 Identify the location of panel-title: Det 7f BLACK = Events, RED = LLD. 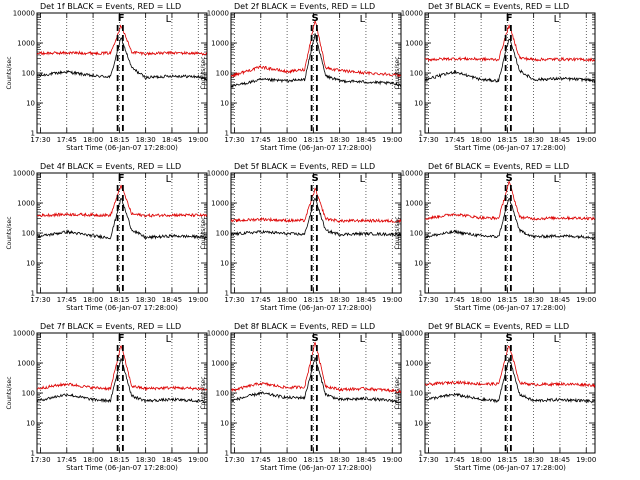
(110, 326).